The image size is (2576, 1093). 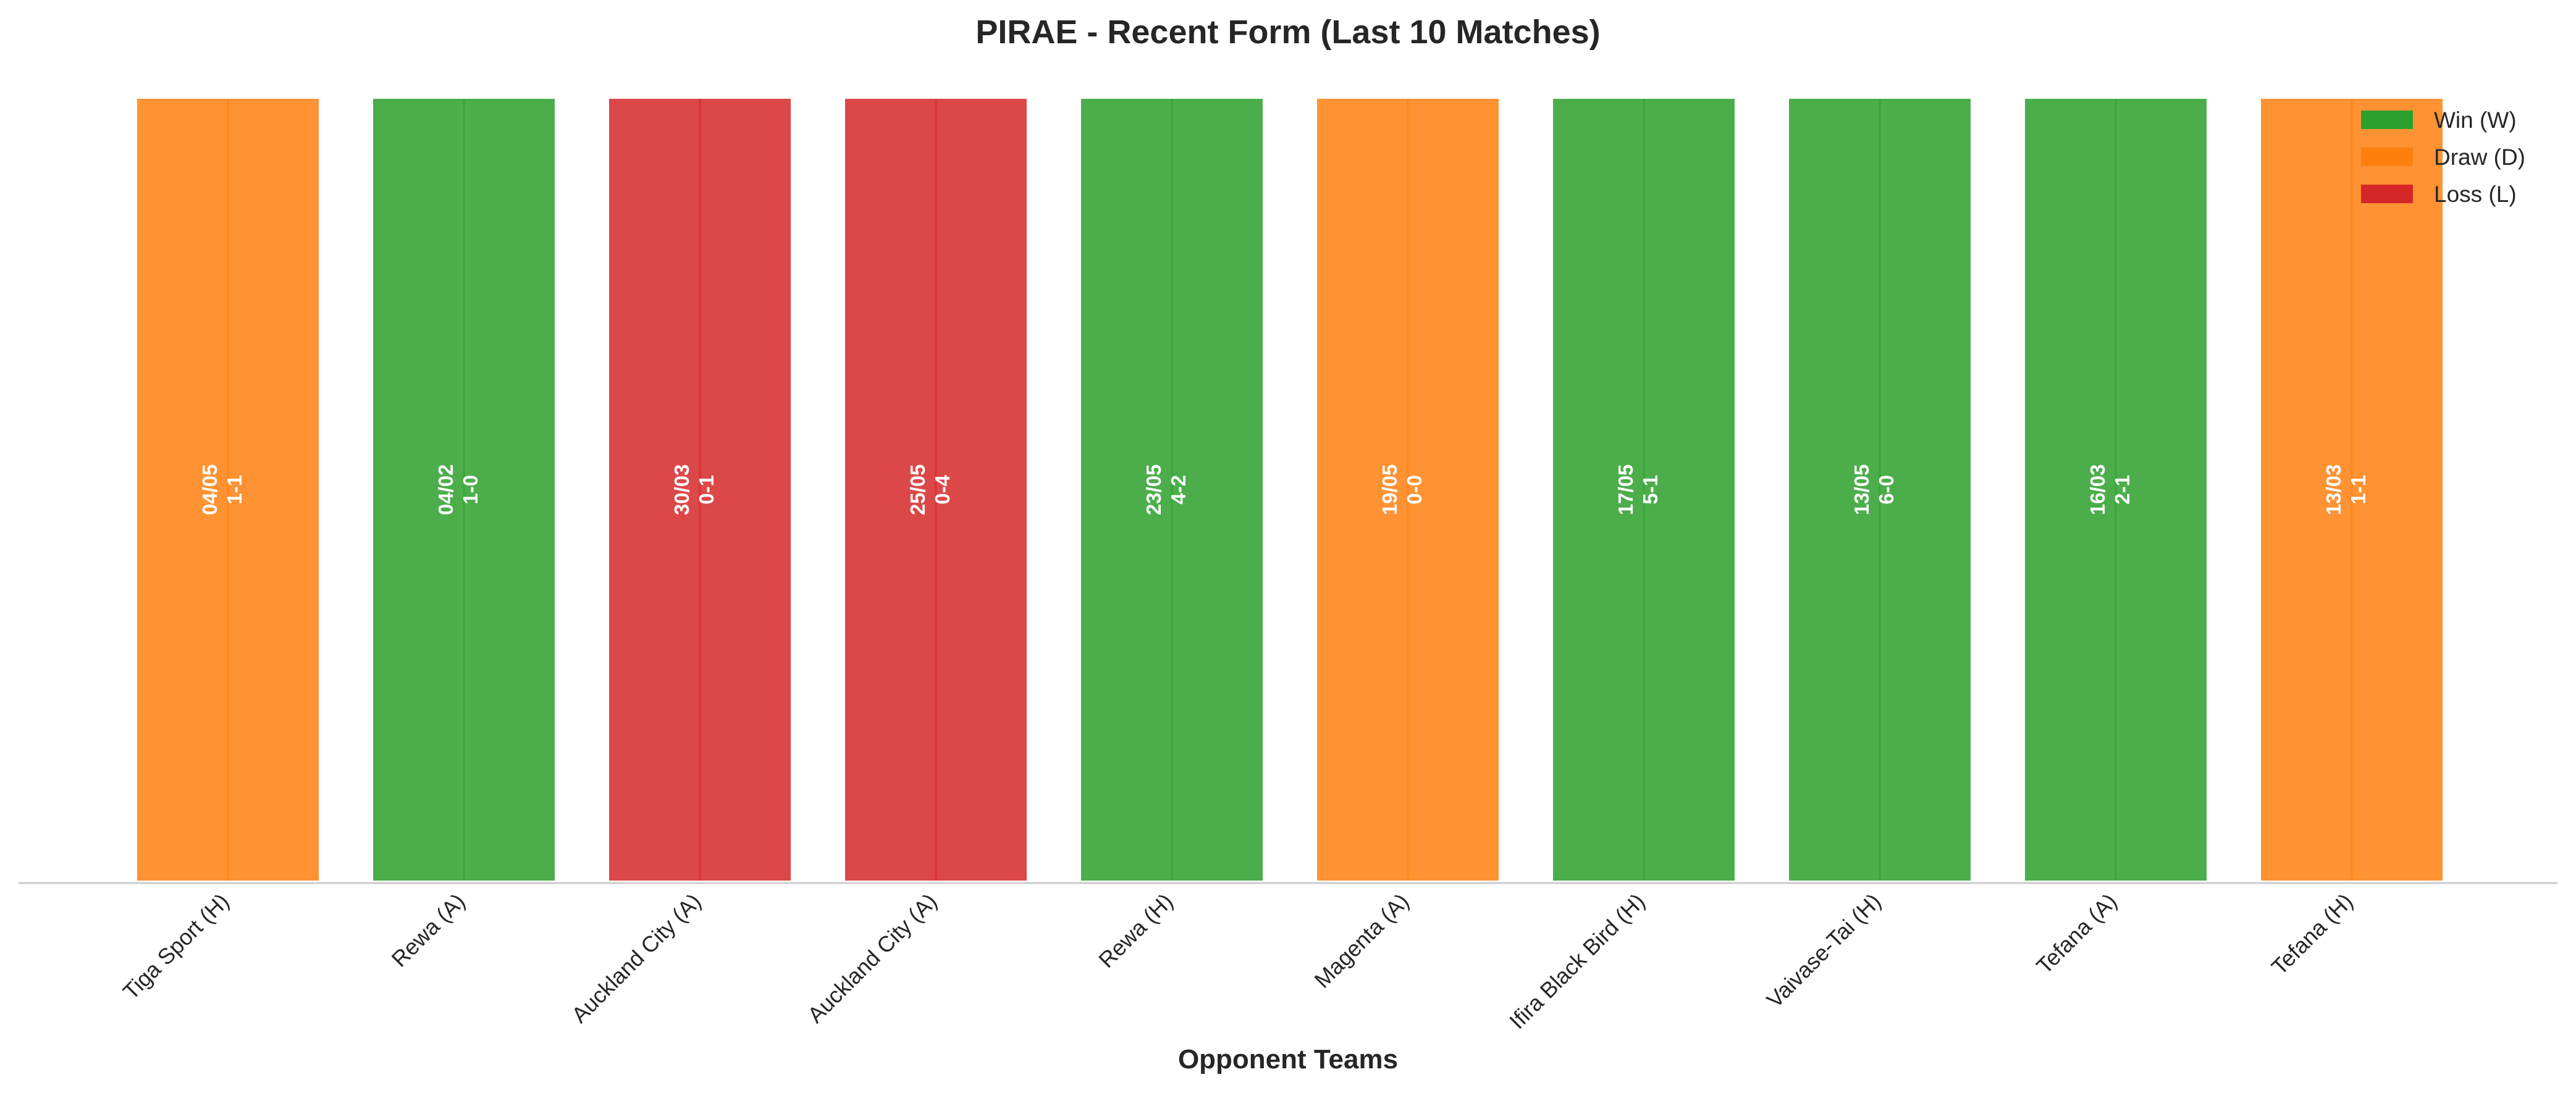 I want to click on legend-label-l: Loss (L), so click(x=2475, y=194).